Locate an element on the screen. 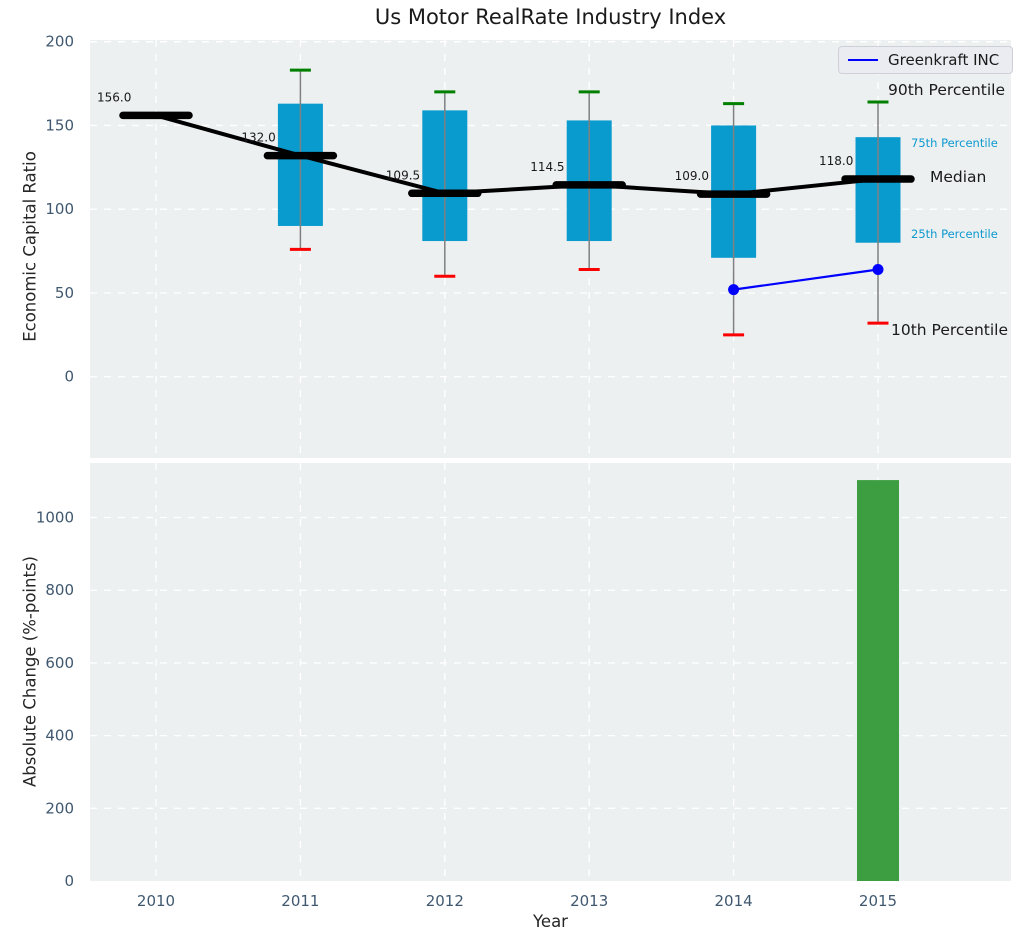  top-y-axis-label: Economic Capital Ratio is located at coordinates (30, 246).